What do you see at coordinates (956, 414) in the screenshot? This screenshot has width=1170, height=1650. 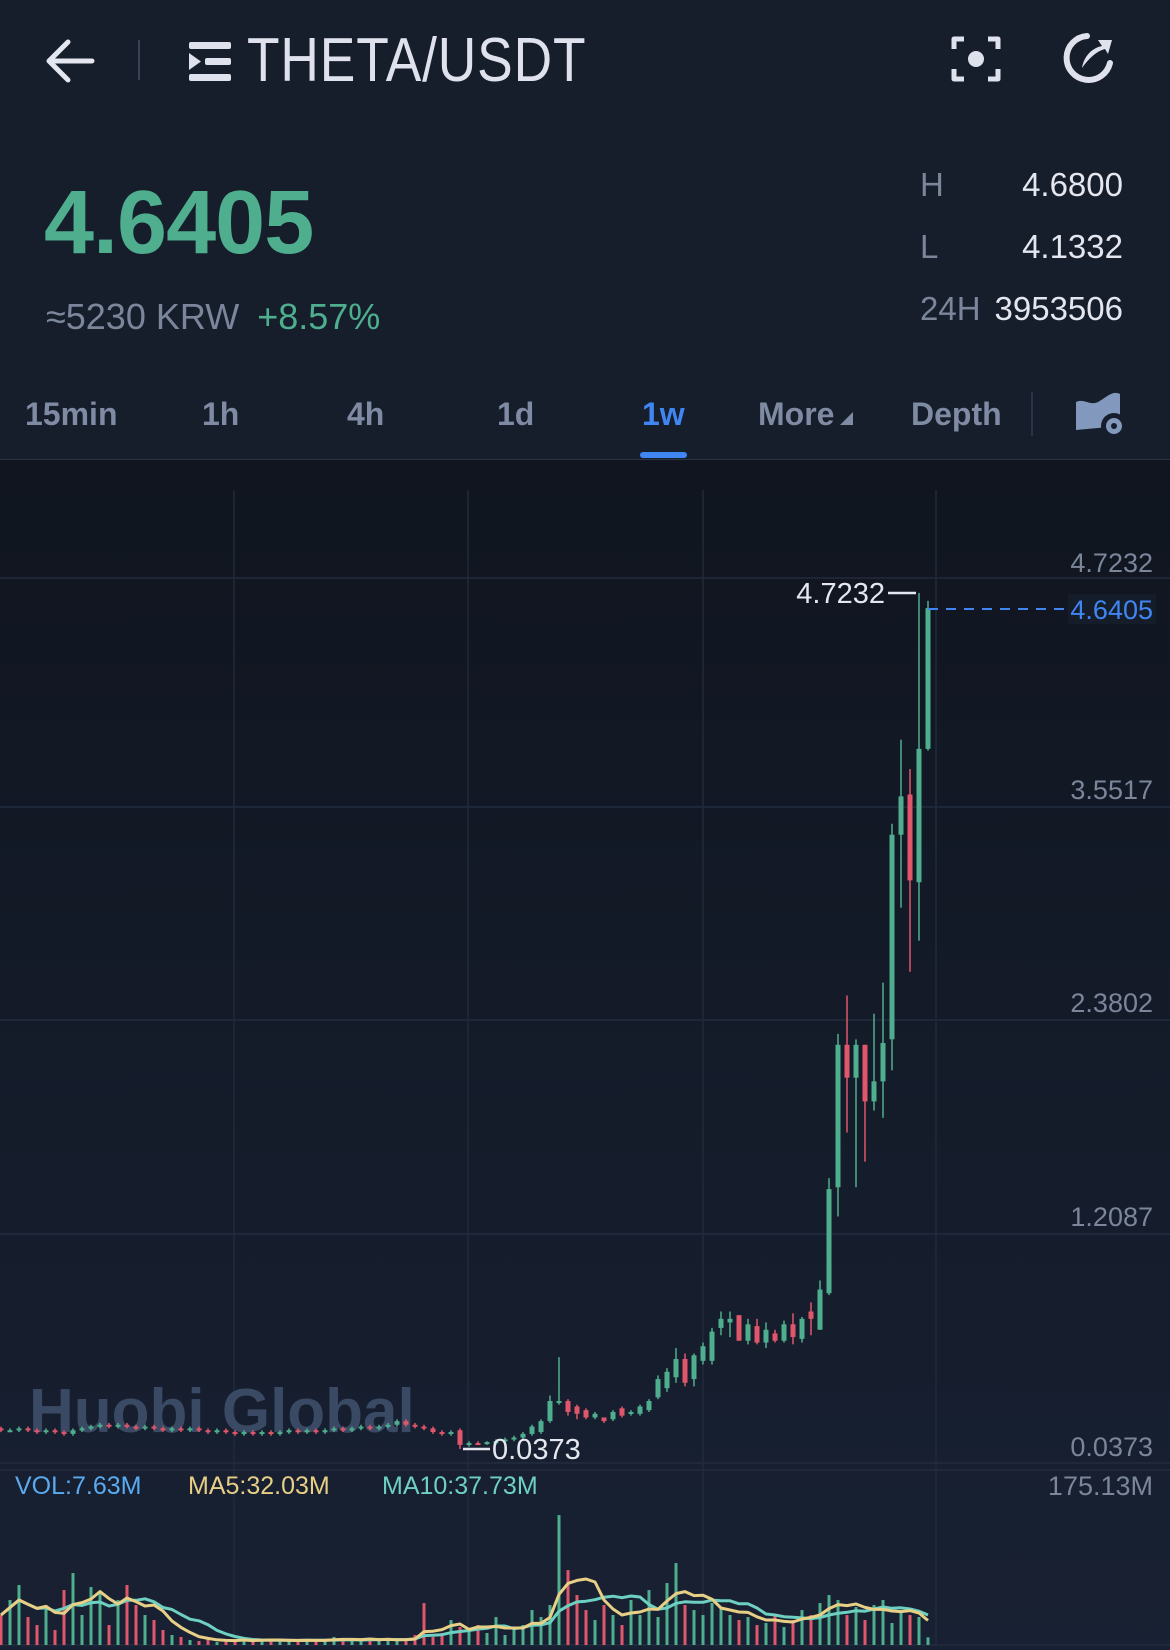 I see `tab-depth: Depth` at bounding box center [956, 414].